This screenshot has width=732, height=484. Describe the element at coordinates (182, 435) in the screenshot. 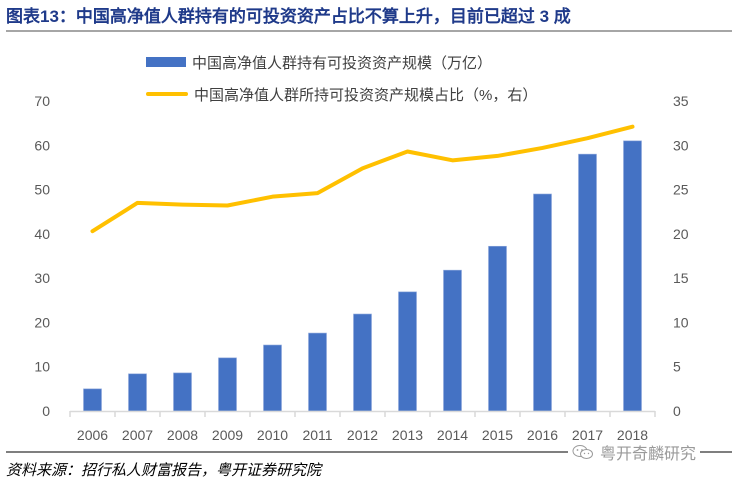

I see `x-tick-label: 2008` at that location.